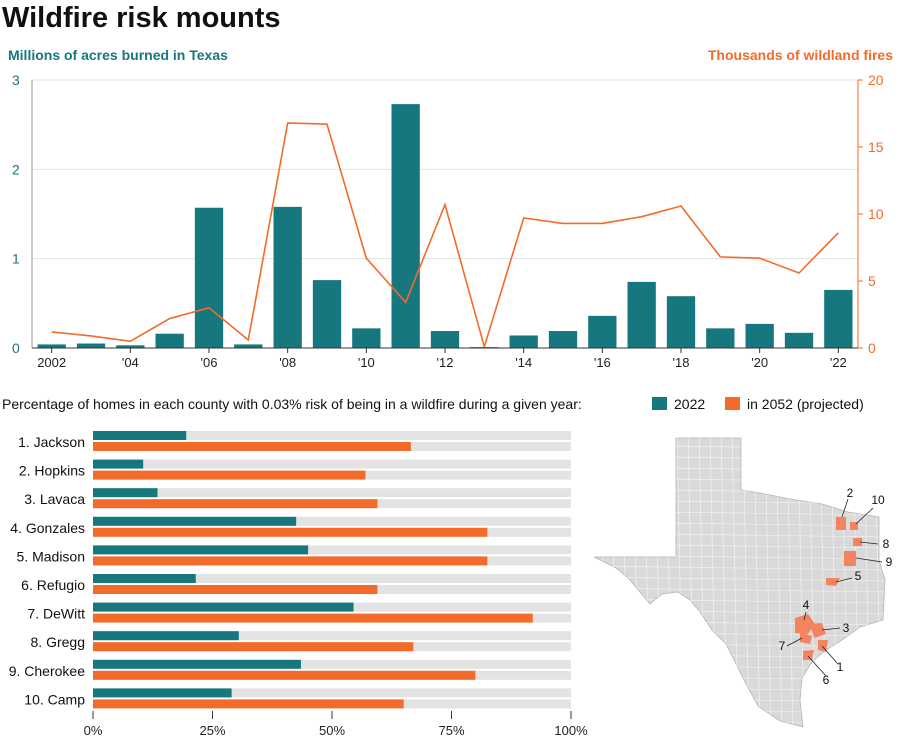 This screenshot has width=900, height=742. I want to click on county-label: 1. Jackson, so click(51, 442).